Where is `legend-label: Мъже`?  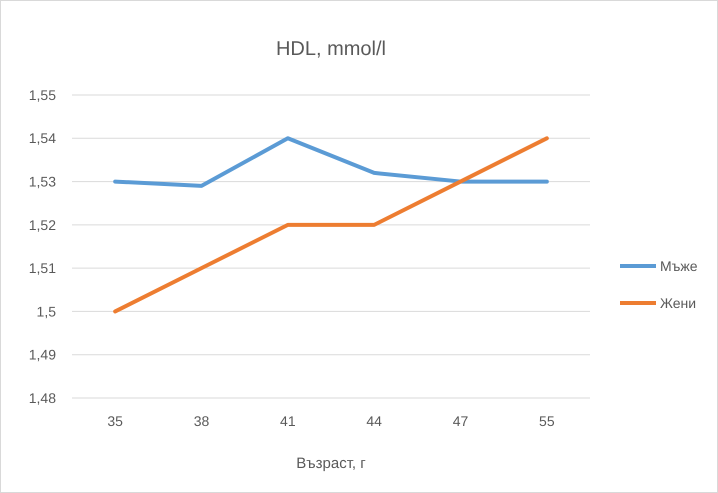 legend-label: Мъже is located at coordinates (679, 266).